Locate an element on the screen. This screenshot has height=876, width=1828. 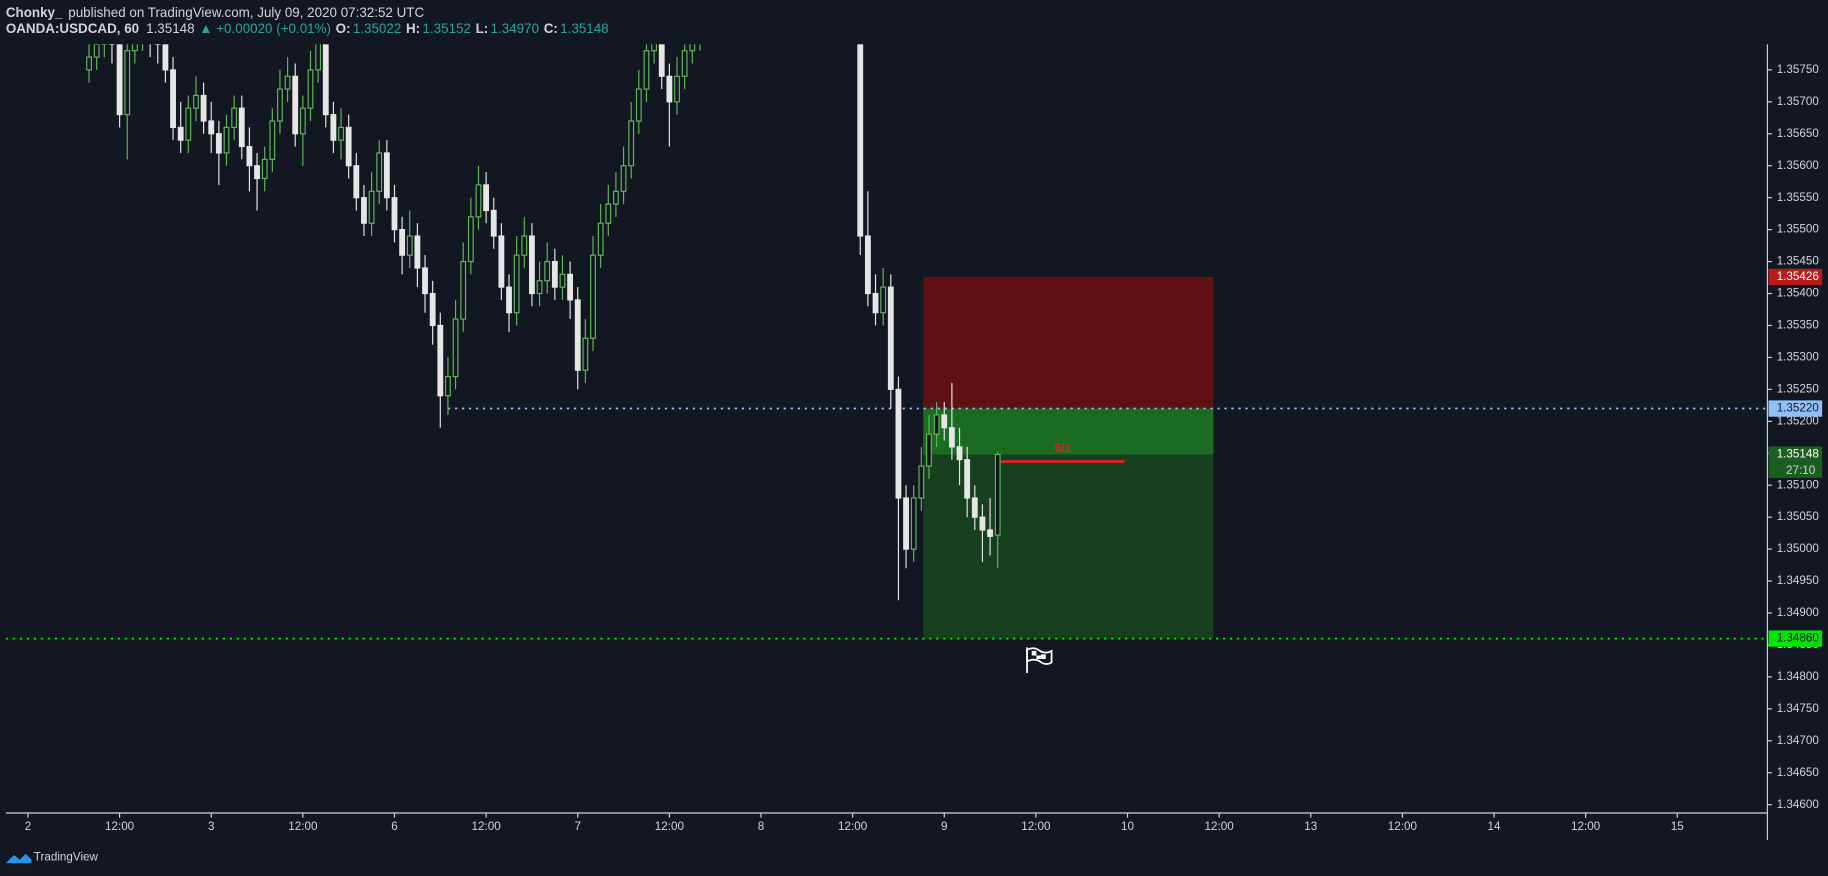
y-tick-label: 1.35050 is located at coordinates (1798, 516).